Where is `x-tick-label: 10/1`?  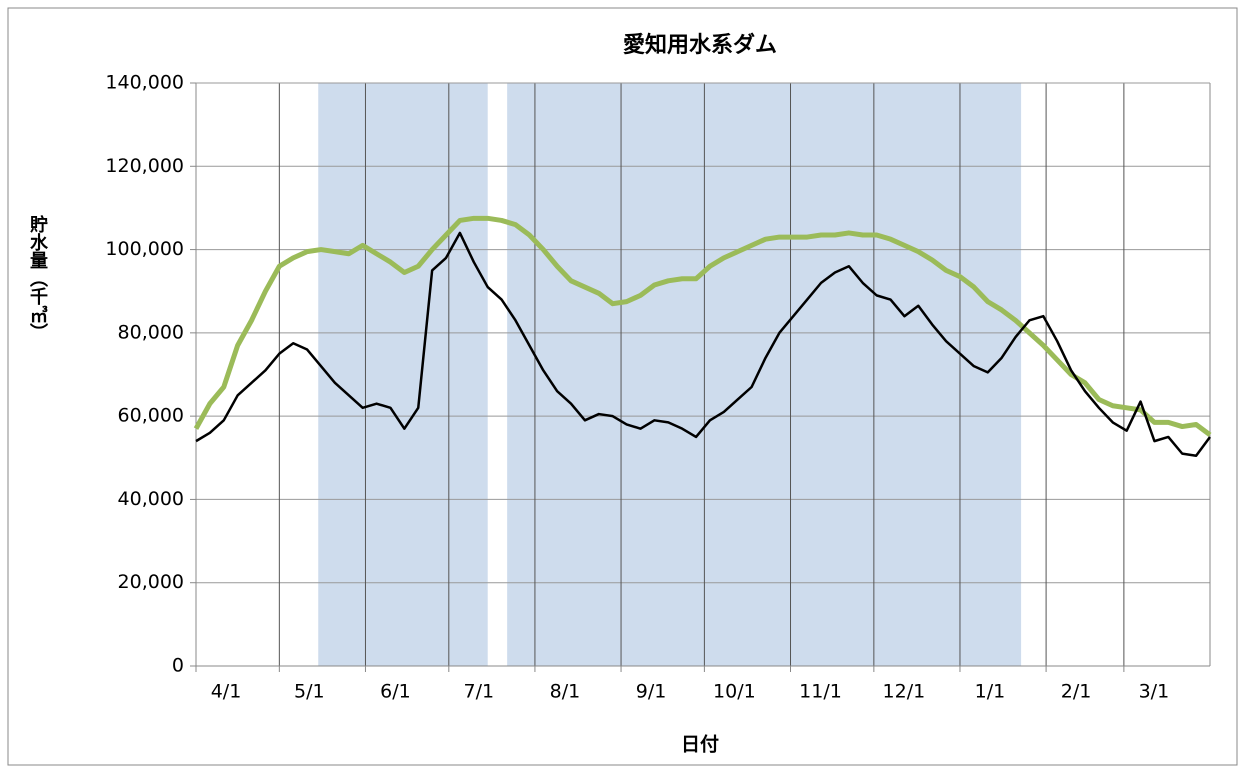 x-tick-label: 10/1 is located at coordinates (734, 692).